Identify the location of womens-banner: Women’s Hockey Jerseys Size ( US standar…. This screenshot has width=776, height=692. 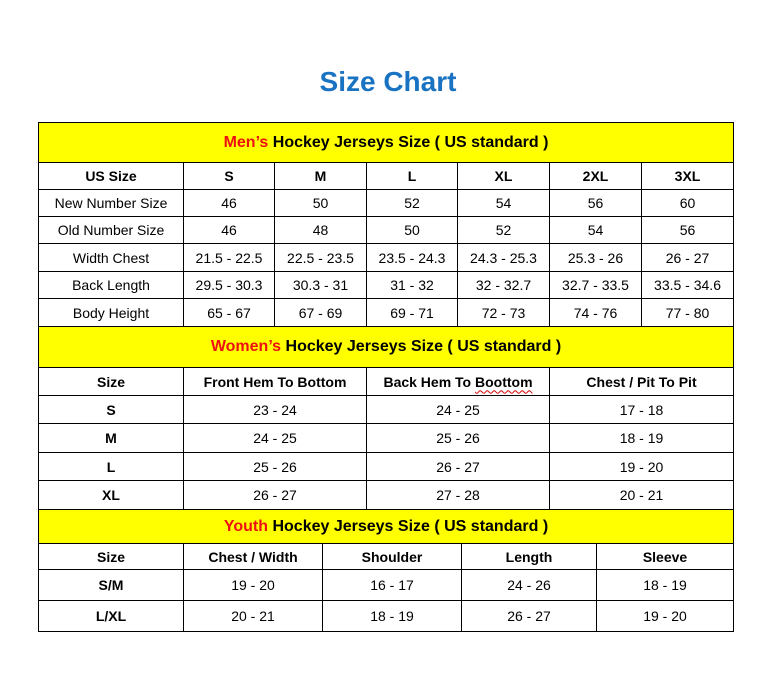
(386, 347).